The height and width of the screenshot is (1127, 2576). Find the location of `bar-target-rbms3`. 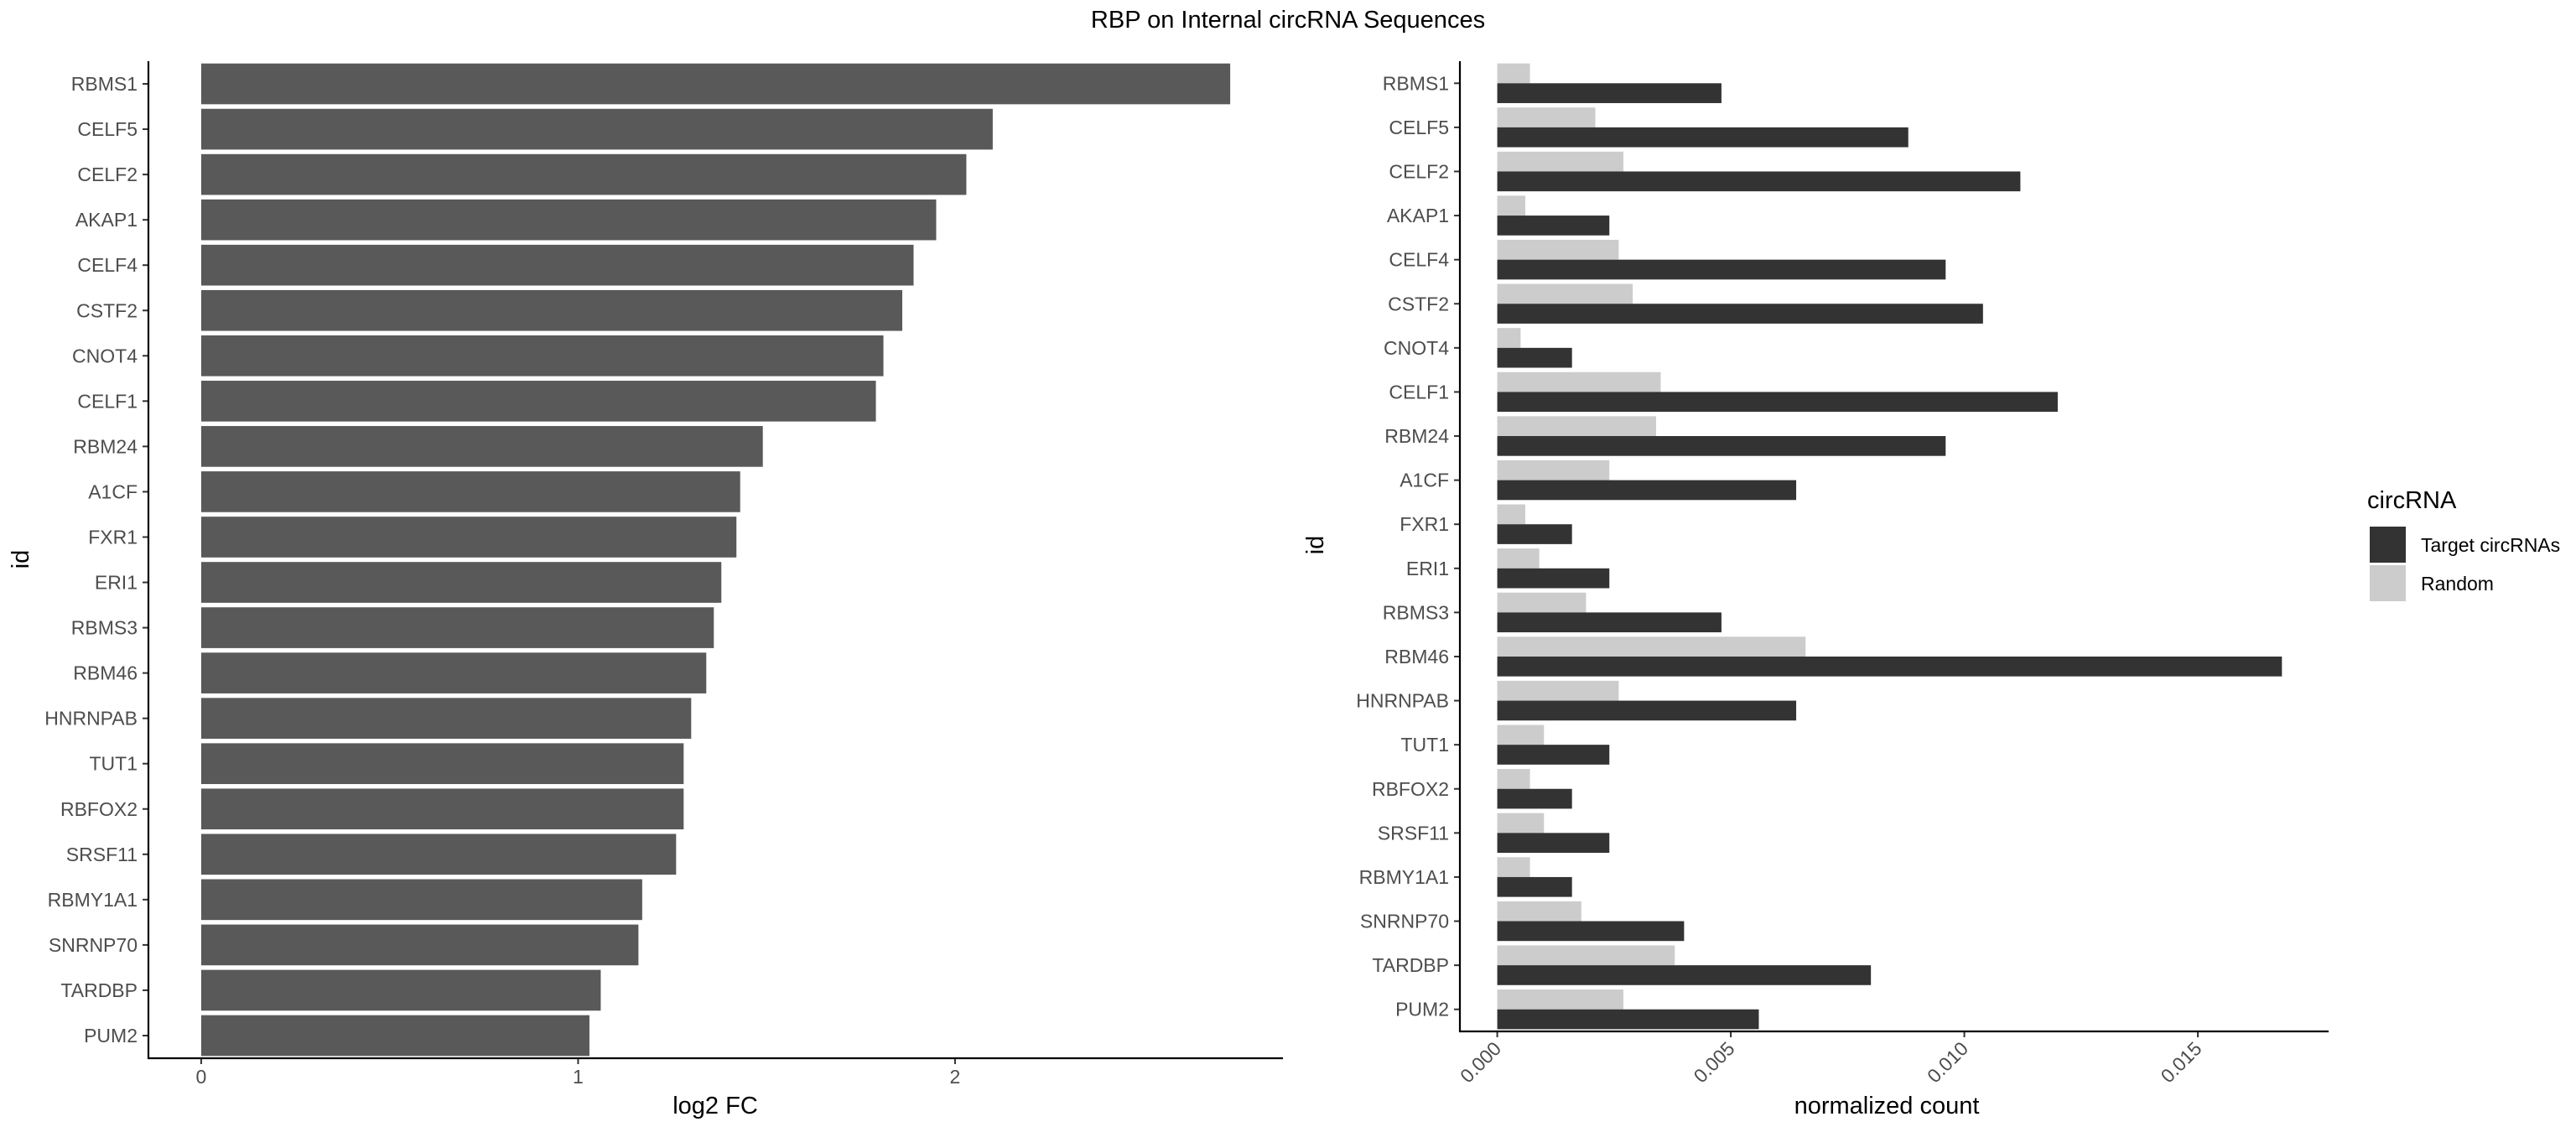

bar-target-rbms3 is located at coordinates (1609, 622).